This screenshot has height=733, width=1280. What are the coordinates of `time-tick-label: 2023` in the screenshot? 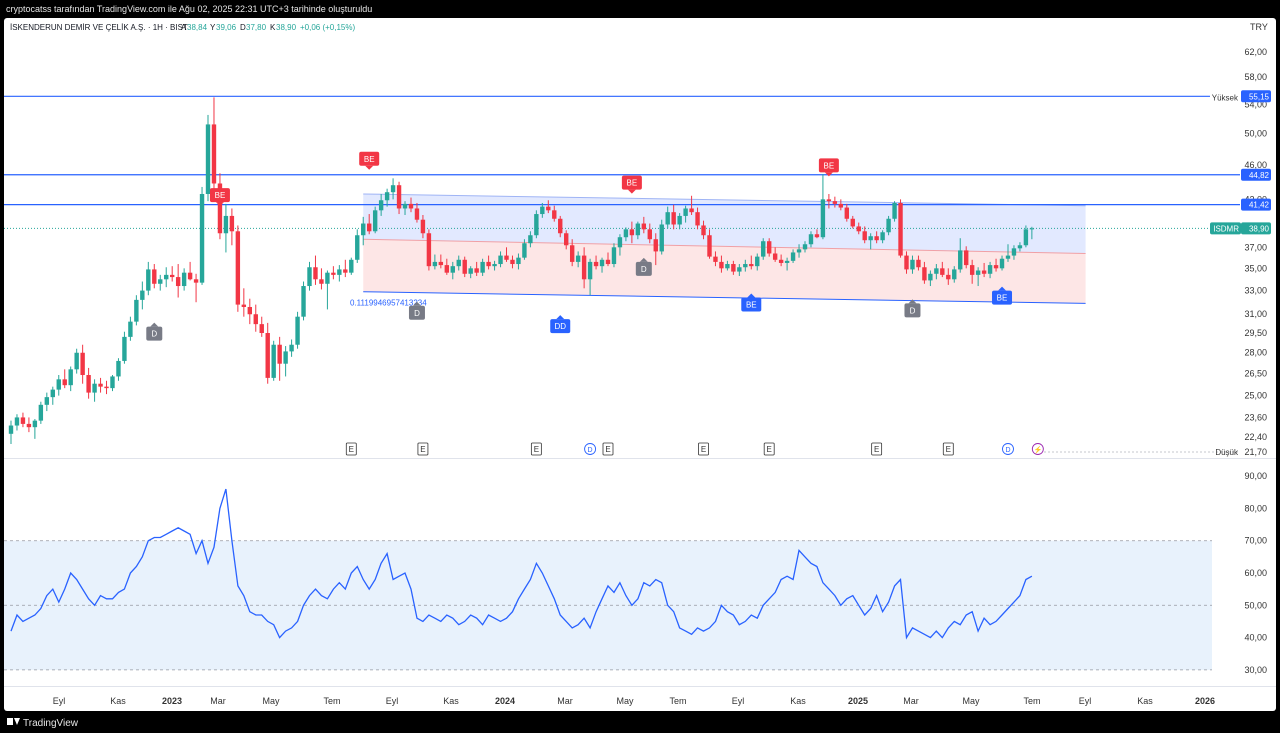 It's located at (172, 701).